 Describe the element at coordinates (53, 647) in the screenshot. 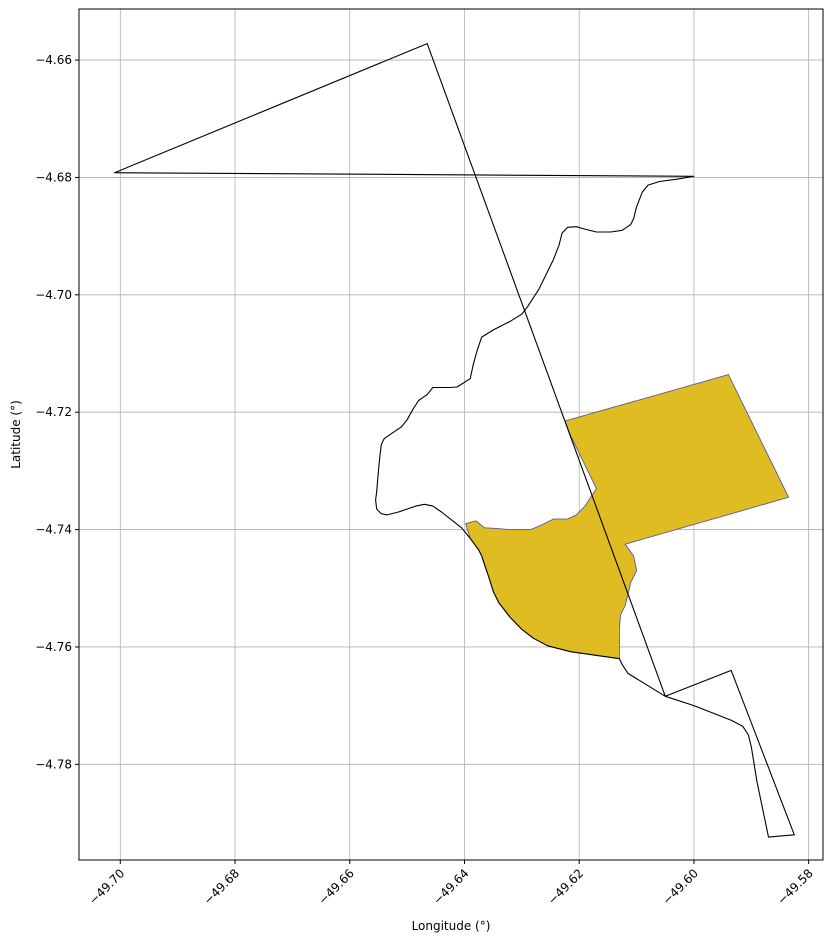

I see `y-tick-label: −4.76` at that location.